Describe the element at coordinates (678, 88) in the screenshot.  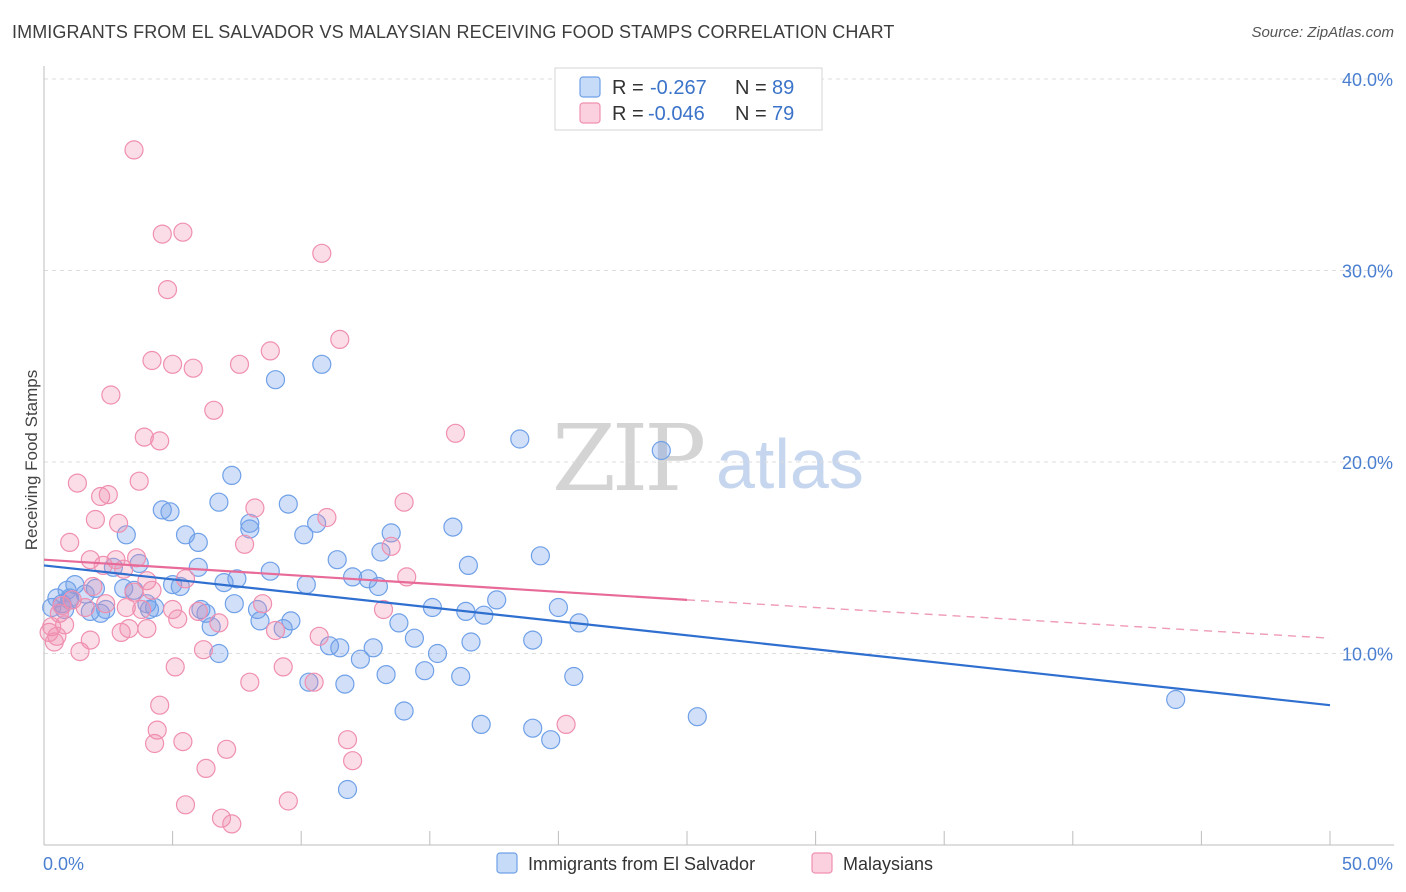
I see `legend-r-value-blue: -0.267` at that location.